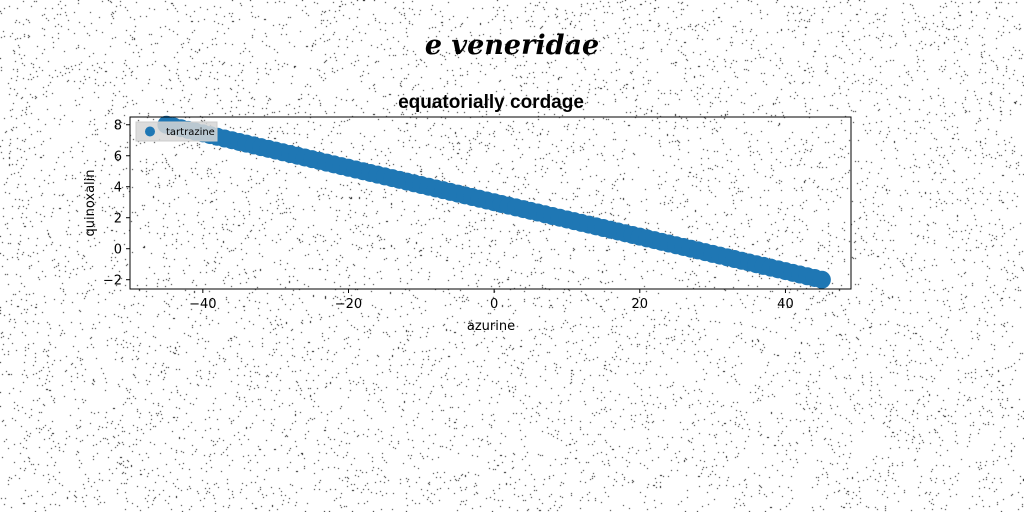  What do you see at coordinates (118, 126) in the screenshot?
I see `y-tick-label: 8` at bounding box center [118, 126].